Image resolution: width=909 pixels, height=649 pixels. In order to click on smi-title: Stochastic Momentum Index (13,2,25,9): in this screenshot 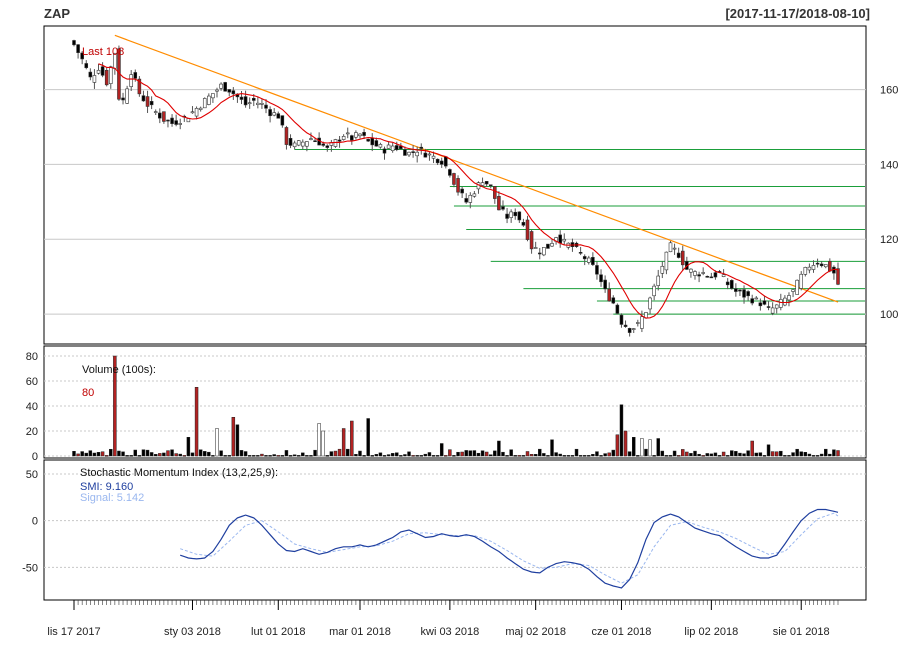, I will do `click(179, 473)`.